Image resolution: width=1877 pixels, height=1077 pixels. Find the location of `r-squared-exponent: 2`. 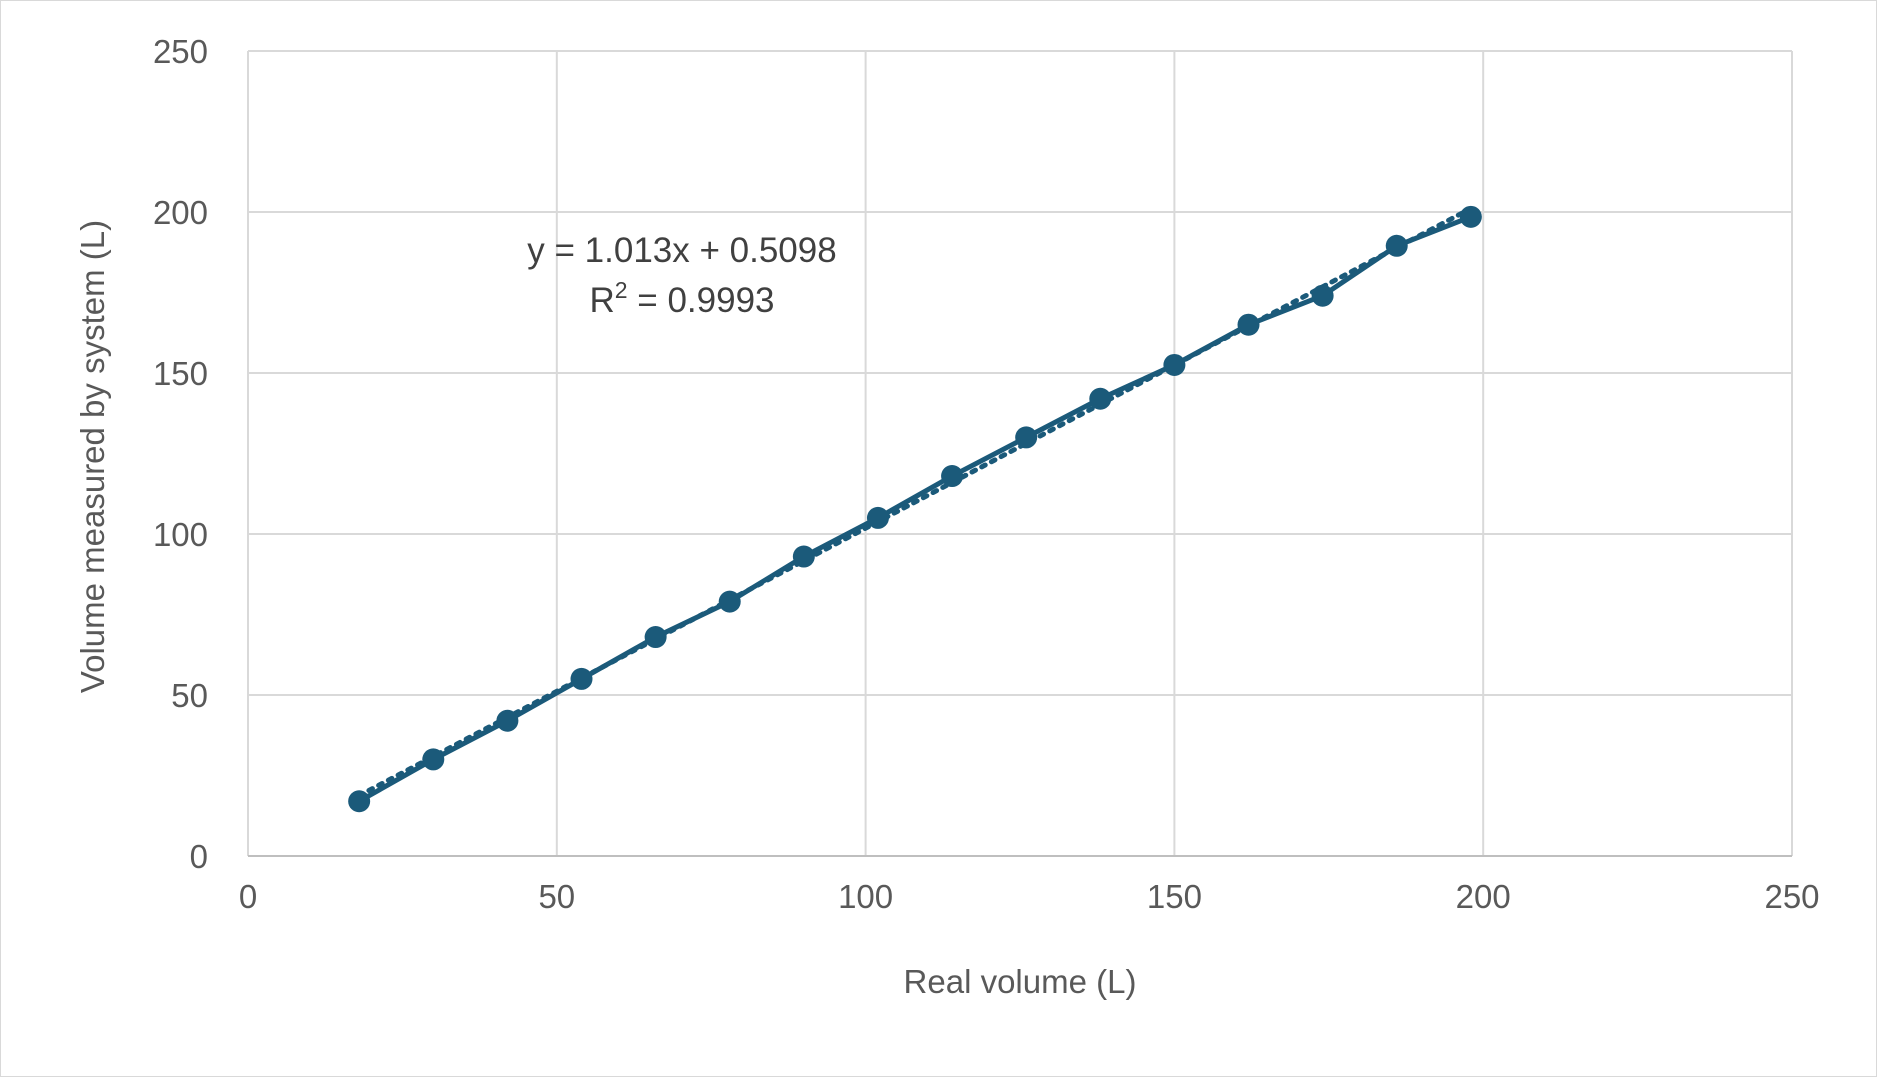

r-squared-exponent: 2 is located at coordinates (621, 290).